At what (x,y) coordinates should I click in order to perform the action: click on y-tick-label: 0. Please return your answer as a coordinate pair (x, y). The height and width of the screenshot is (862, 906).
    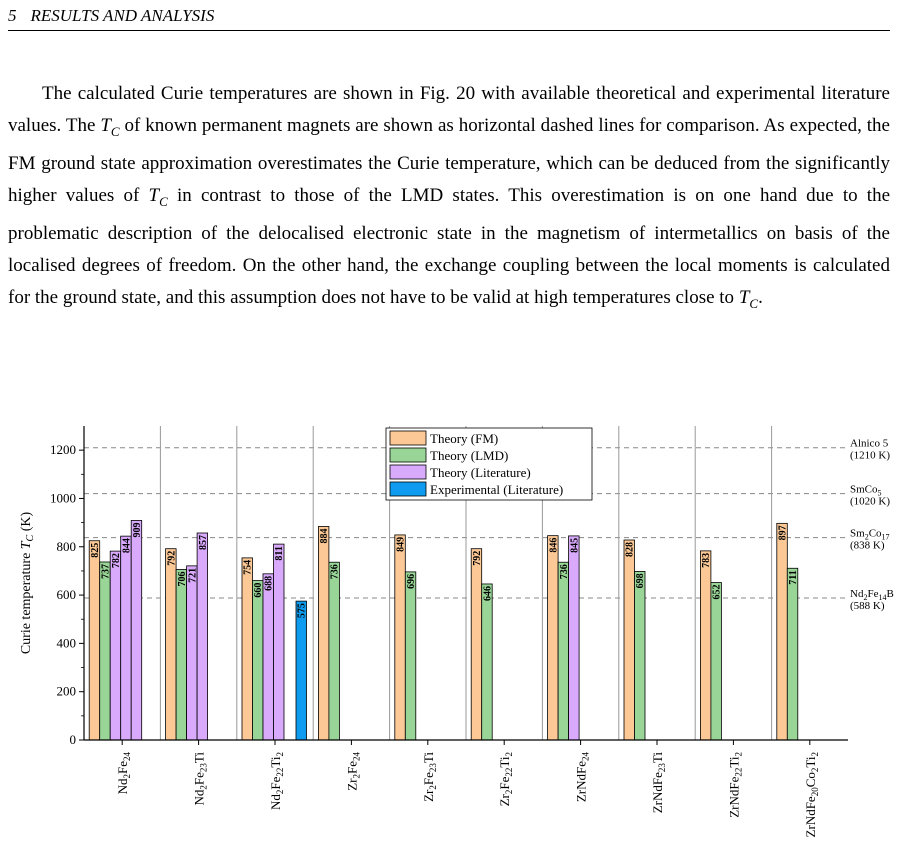
    Looking at the image, I should click on (73, 739).